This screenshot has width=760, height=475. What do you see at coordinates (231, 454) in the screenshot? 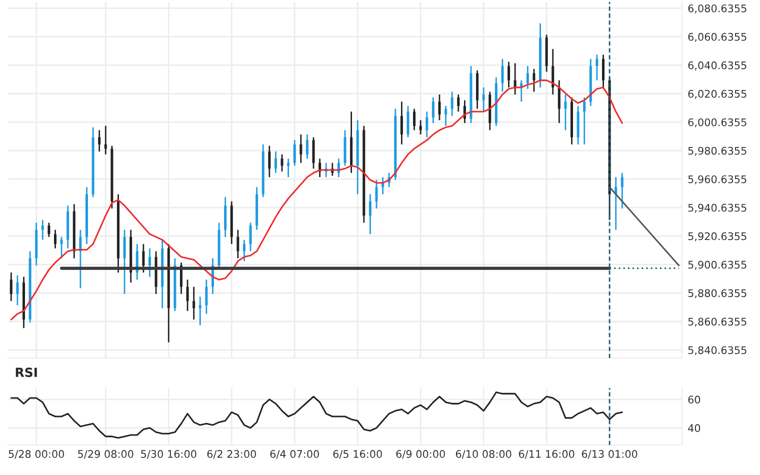
I see `x-tick-label: 6/2 23:00` at bounding box center [231, 454].